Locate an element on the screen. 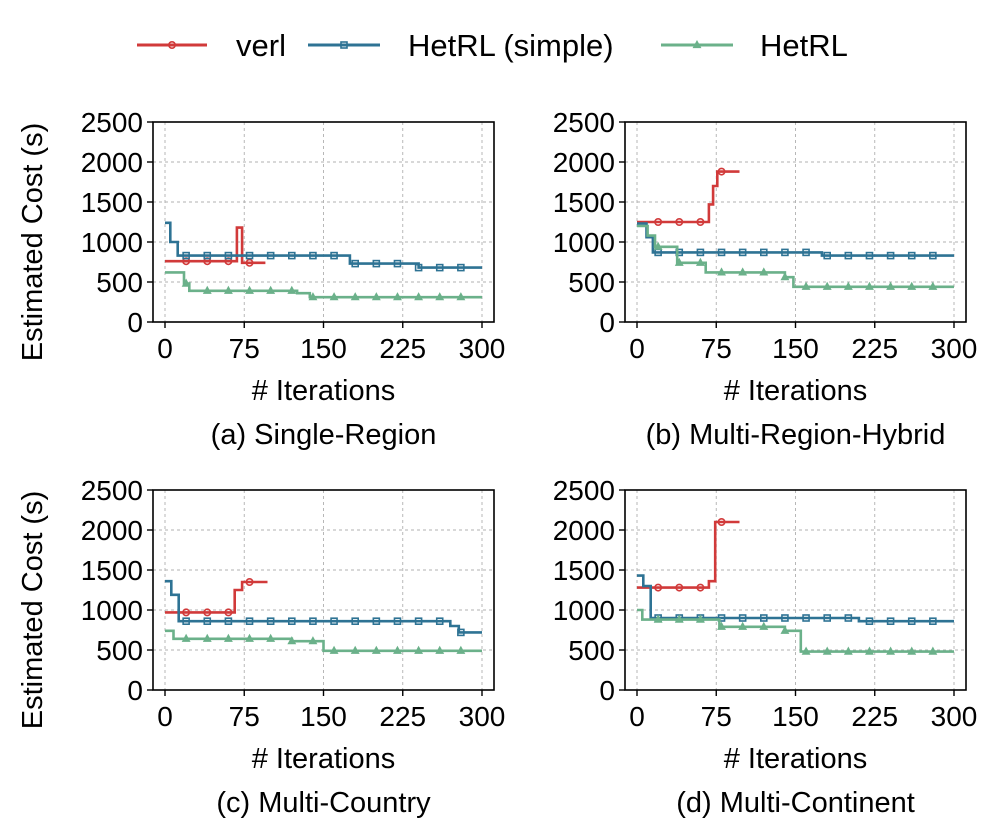 Image resolution: width=997 pixels, height=835 pixels. x-tick-label: 75 is located at coordinates (244, 716).